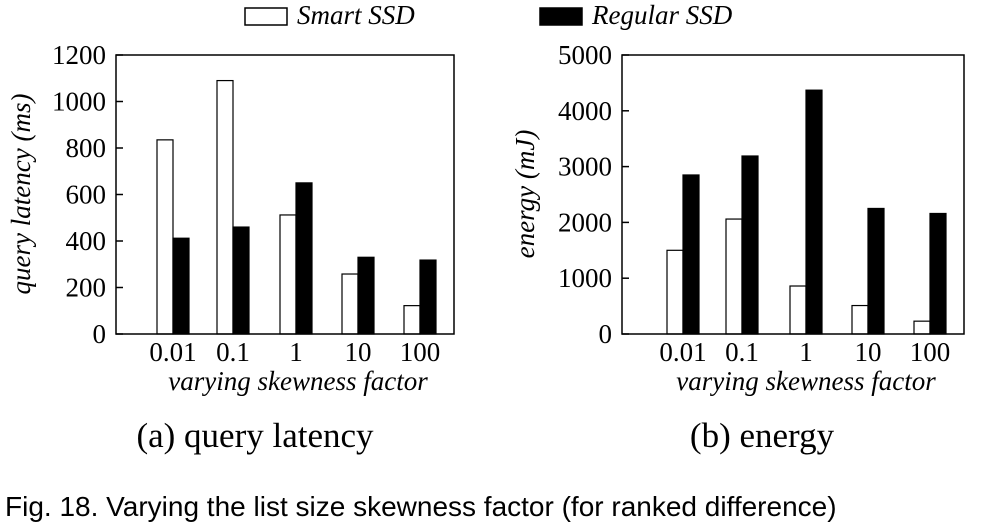 The image size is (997, 528). What do you see at coordinates (79, 55) in the screenshot?
I see `chart-a-ytick-label: 1200` at bounding box center [79, 55].